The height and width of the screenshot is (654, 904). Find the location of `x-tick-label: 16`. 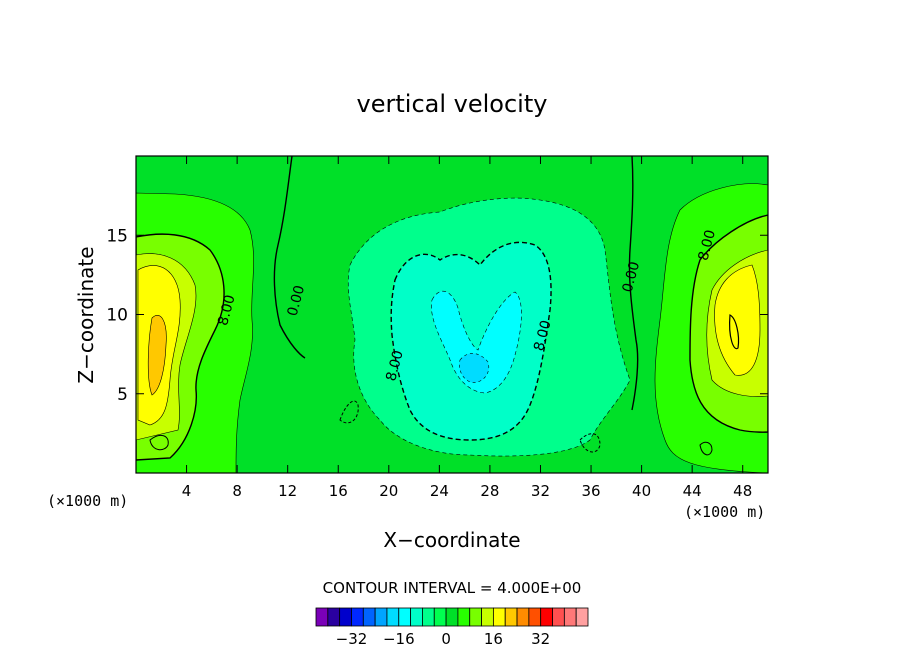

x-tick-label: 16 is located at coordinates (338, 491).